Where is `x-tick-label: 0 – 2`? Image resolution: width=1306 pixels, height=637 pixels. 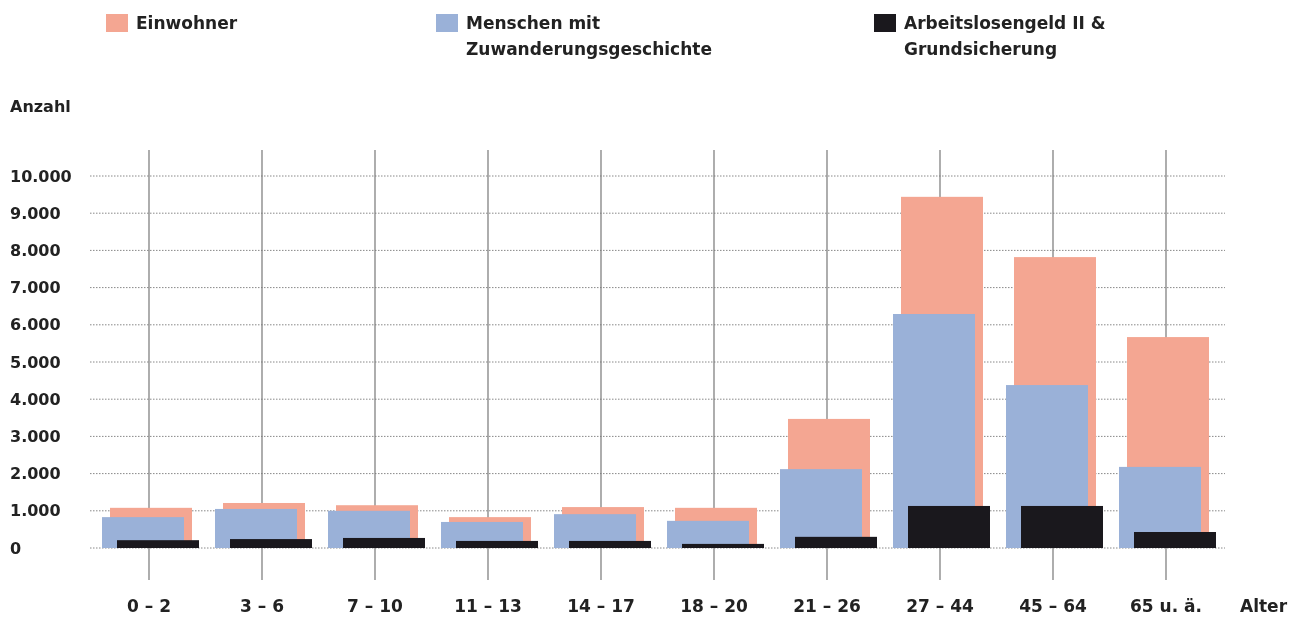 x-tick-label: 0 – 2 is located at coordinates (149, 606).